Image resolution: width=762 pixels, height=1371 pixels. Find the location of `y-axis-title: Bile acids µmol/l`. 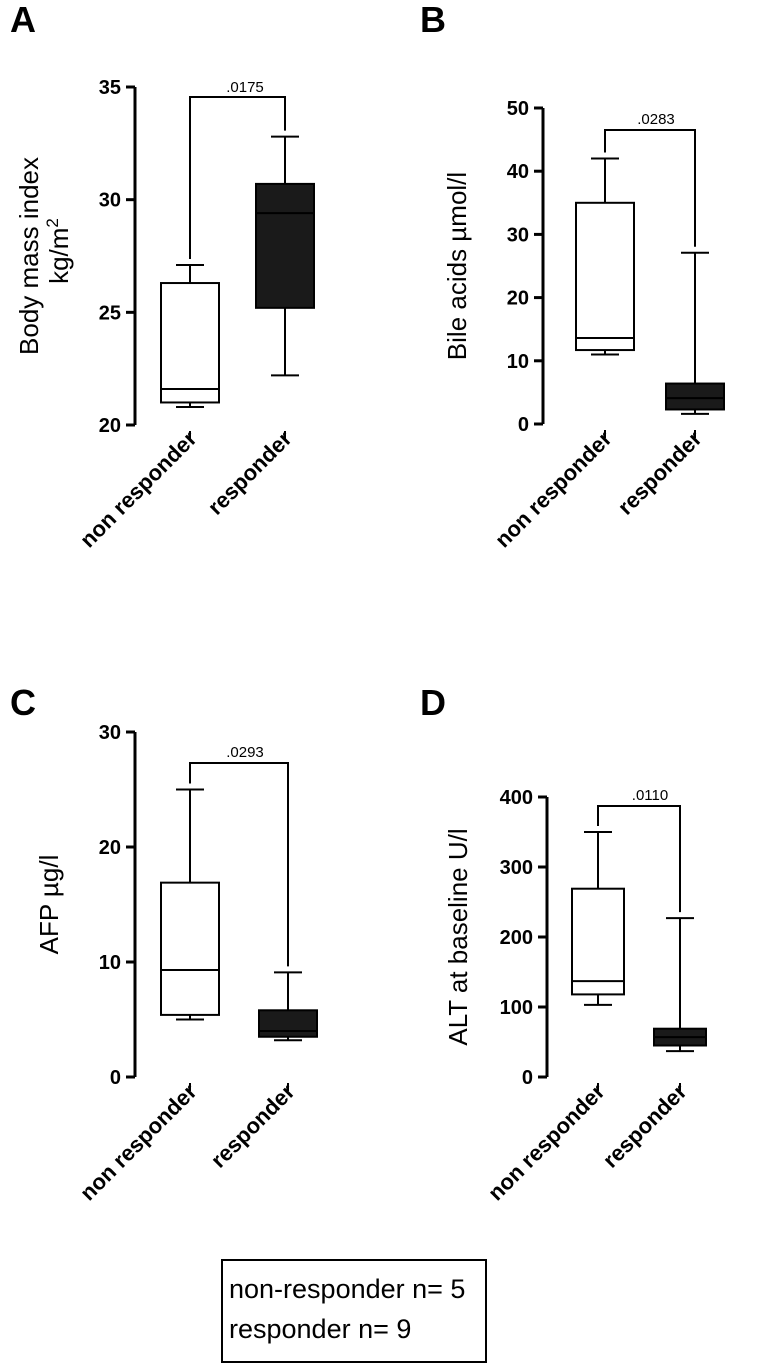

y-axis-title: Bile acids µmol/l is located at coordinates (457, 266).